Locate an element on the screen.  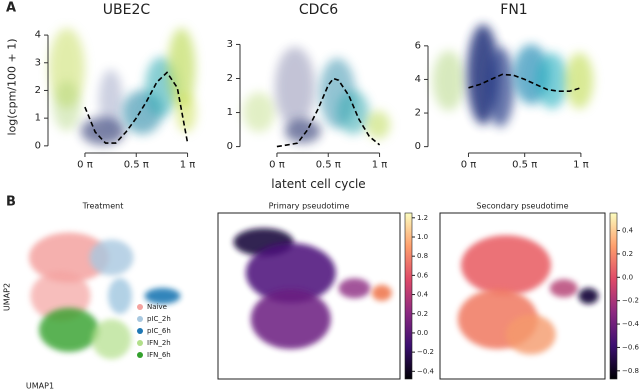
chart-title: Primary pseudotime is located at coordinates (309, 206).